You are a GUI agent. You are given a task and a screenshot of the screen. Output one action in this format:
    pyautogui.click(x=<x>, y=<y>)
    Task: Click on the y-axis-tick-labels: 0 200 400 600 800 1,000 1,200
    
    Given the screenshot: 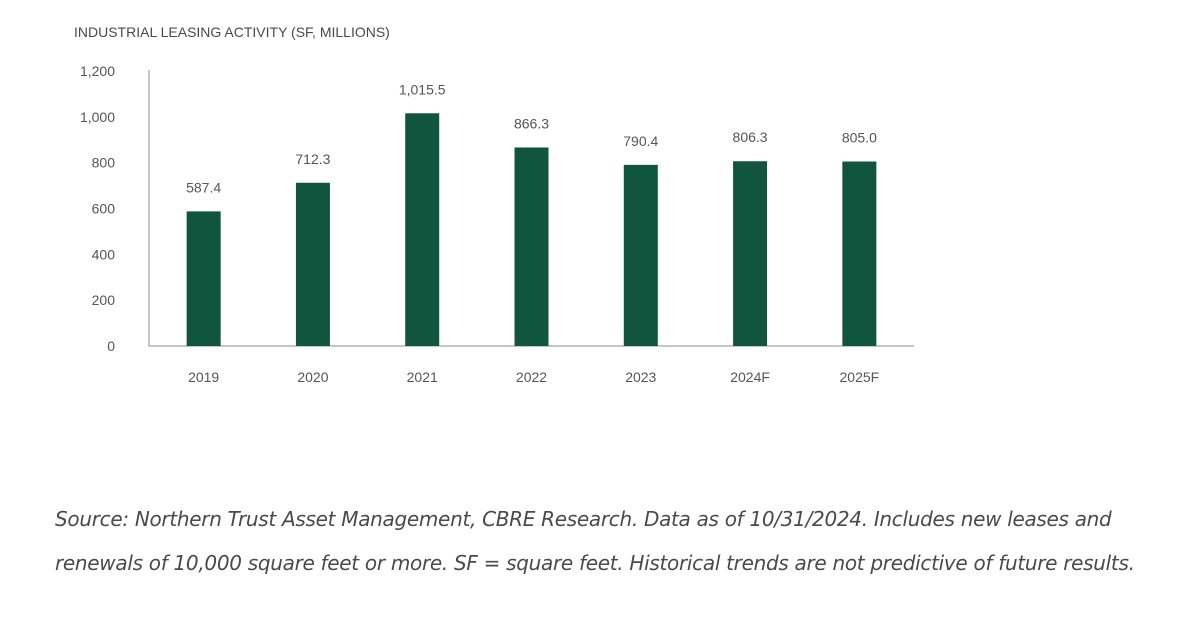 What is the action you would take?
    pyautogui.click(x=97, y=208)
    